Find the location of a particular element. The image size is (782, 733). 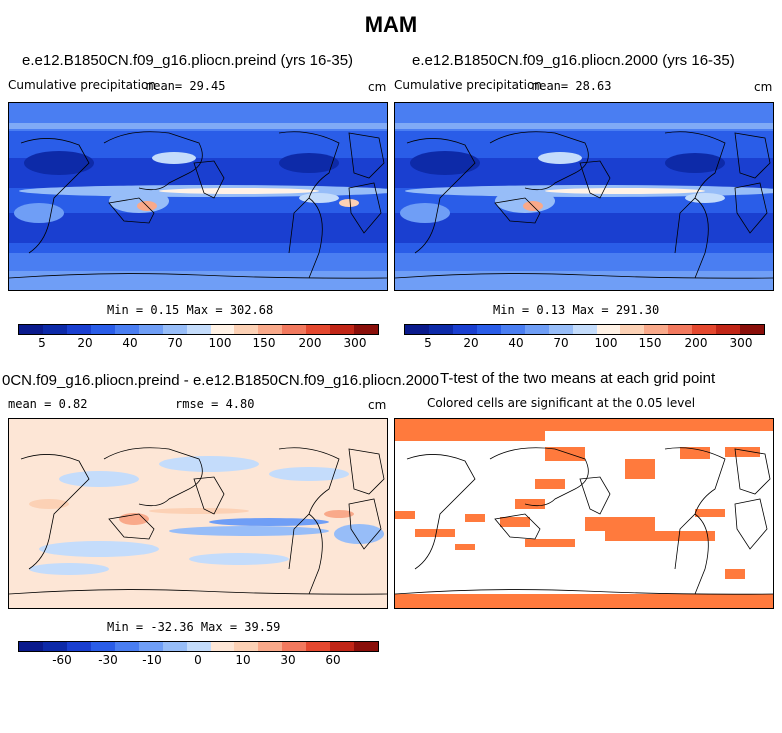

panel1-minmax: Min = 0.15 Max = 302.68 is located at coordinates (190, 310).